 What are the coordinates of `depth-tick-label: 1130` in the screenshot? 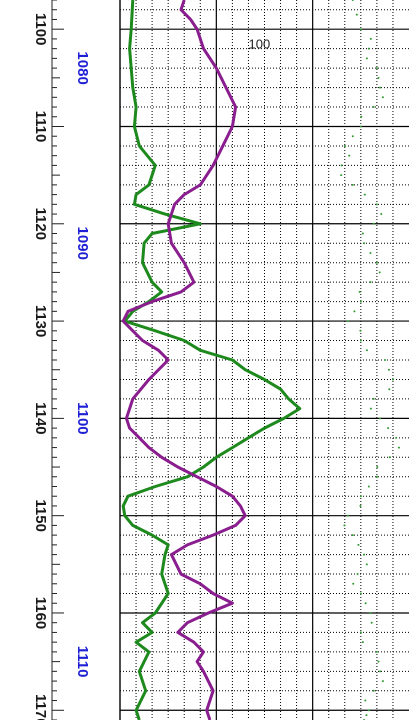 It's located at (40, 321).